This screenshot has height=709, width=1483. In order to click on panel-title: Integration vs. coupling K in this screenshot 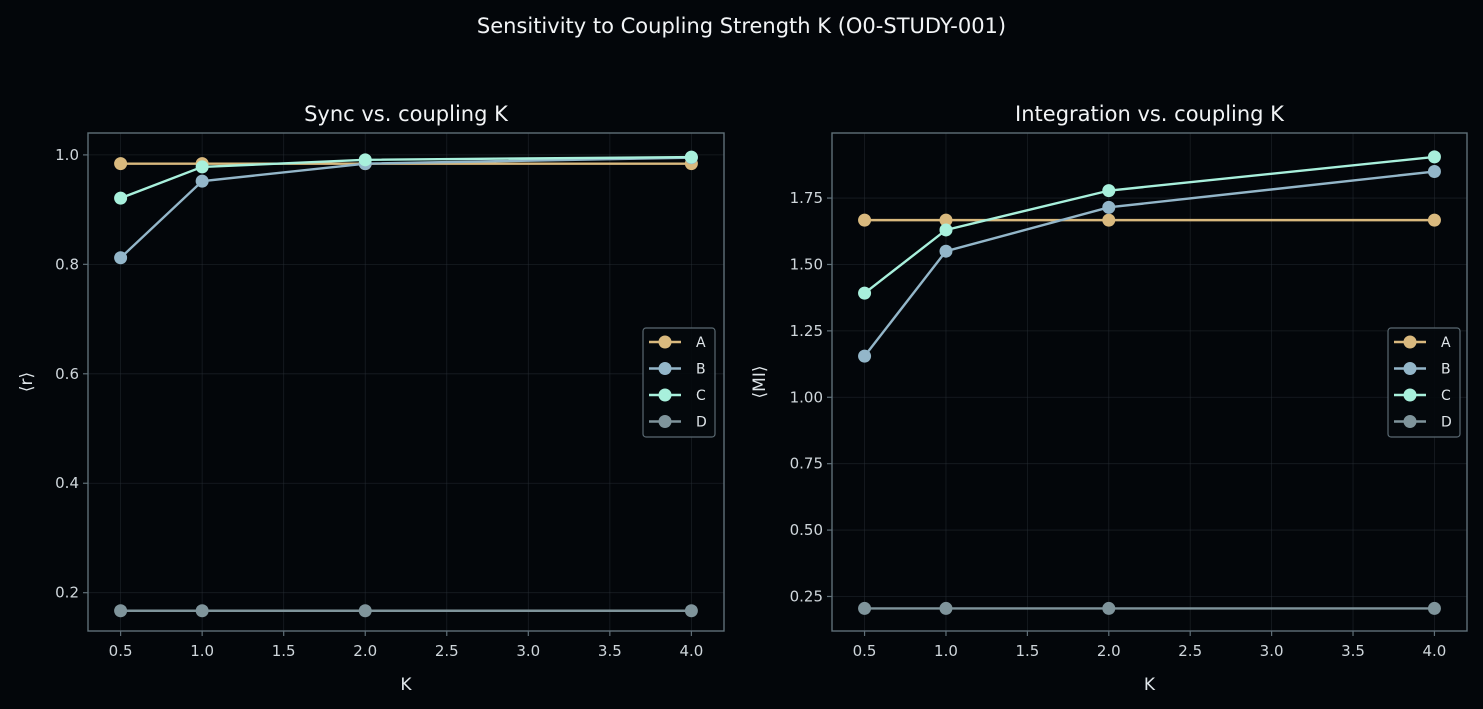, I will do `click(1150, 114)`.